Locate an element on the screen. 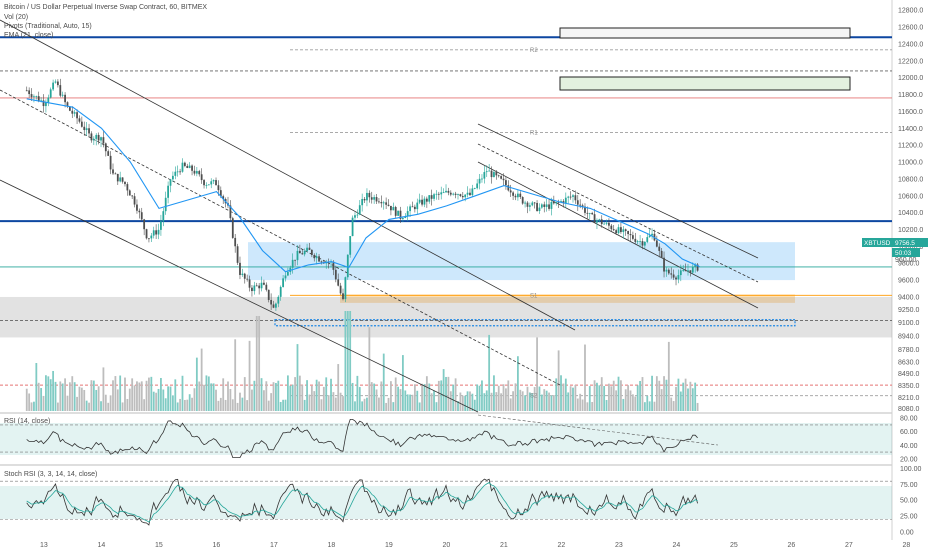  price-tick-label: 12200.0 is located at coordinates (910, 61).